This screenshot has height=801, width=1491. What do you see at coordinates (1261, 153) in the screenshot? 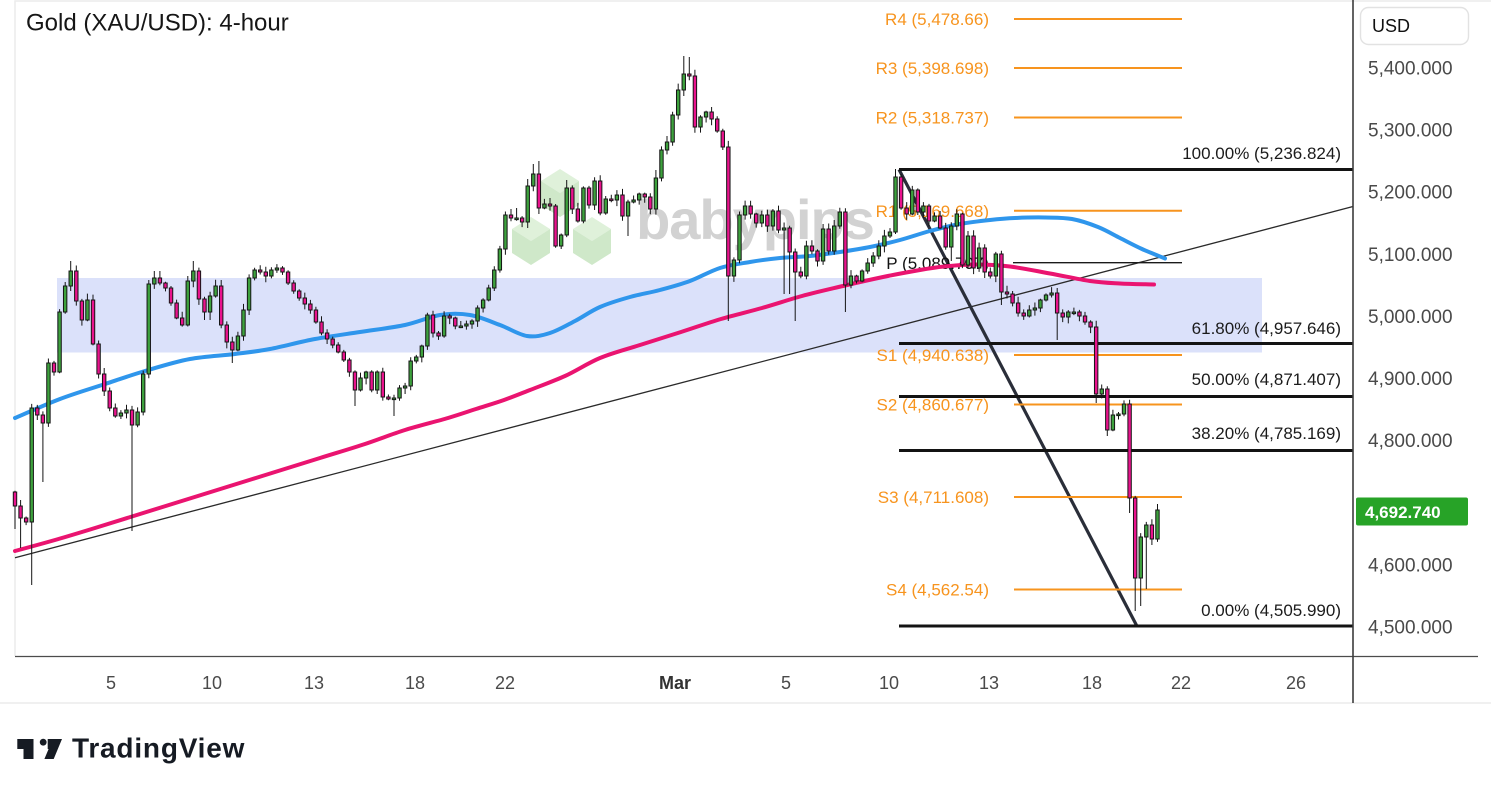
I see `svg-text: 100.00% (5,236.824)` at bounding box center [1261, 153].